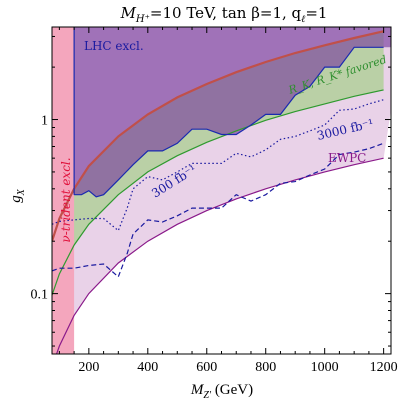 This screenshot has width=415, height=403. I want to click on label-nu-trident: ν-trident excl., so click(66, 199).